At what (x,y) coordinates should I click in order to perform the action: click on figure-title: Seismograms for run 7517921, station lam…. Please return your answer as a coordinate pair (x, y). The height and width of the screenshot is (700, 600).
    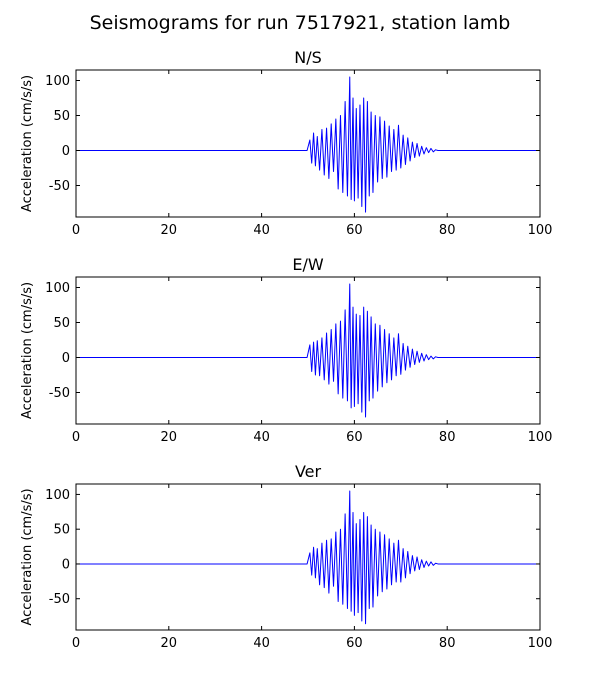
    Looking at the image, I should click on (300, 23).